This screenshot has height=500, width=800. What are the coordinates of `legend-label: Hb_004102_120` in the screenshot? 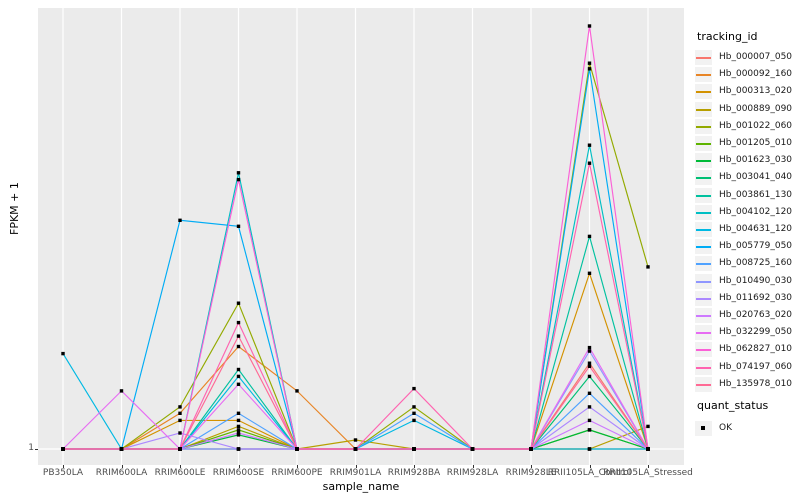 It's located at (756, 211).